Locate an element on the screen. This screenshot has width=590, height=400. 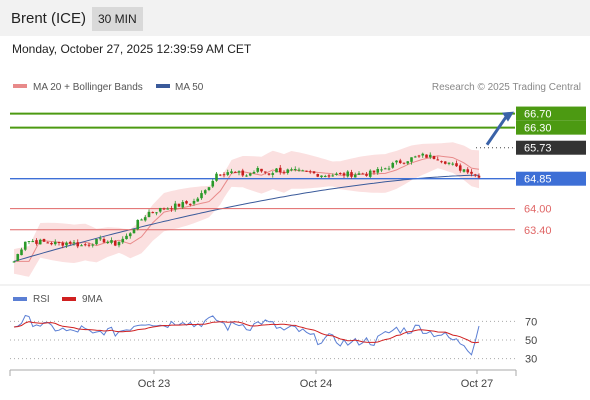
pivot-level-tag is located at coordinates (551, 178).